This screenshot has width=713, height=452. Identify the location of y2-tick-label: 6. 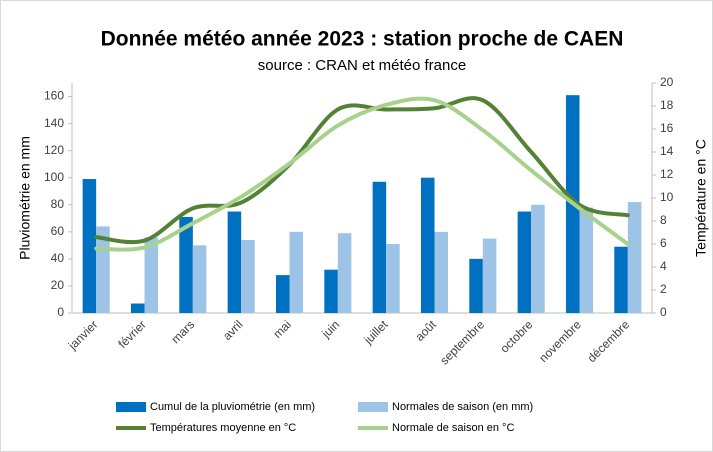
(663, 243).